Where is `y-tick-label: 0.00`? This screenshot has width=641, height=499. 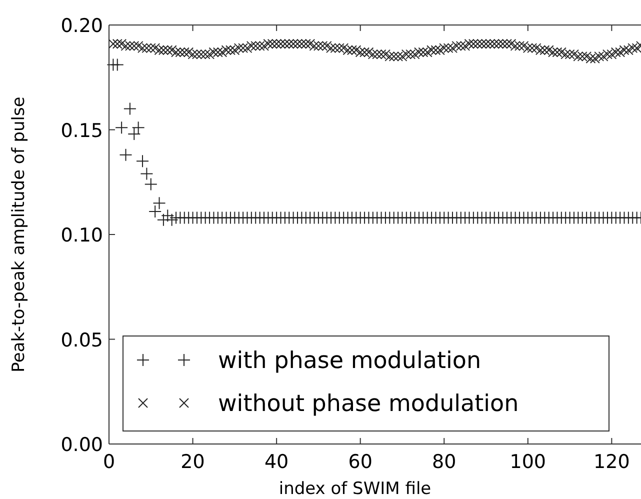
y-tick-label: 0.00 is located at coordinates (81, 445).